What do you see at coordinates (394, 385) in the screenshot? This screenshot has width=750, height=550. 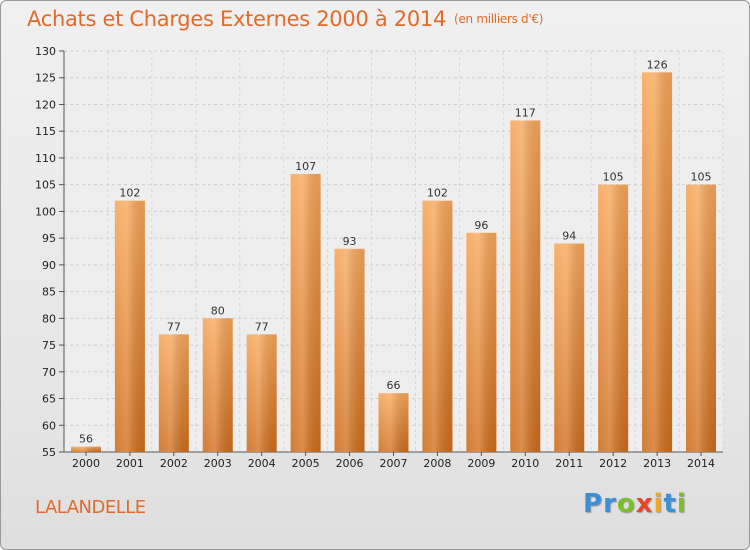 I see `data-label: 66` at bounding box center [394, 385].